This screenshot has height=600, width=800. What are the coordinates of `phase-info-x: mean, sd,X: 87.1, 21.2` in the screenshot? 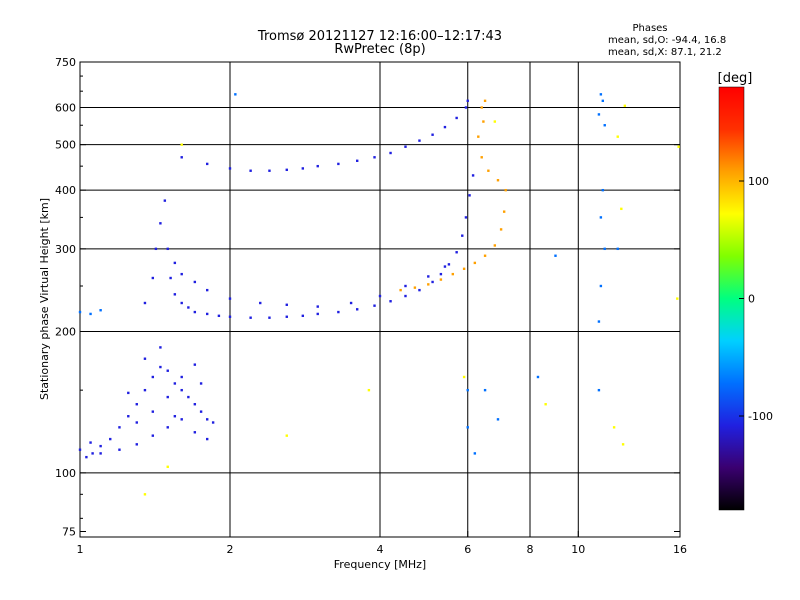 It's located at (665, 52).